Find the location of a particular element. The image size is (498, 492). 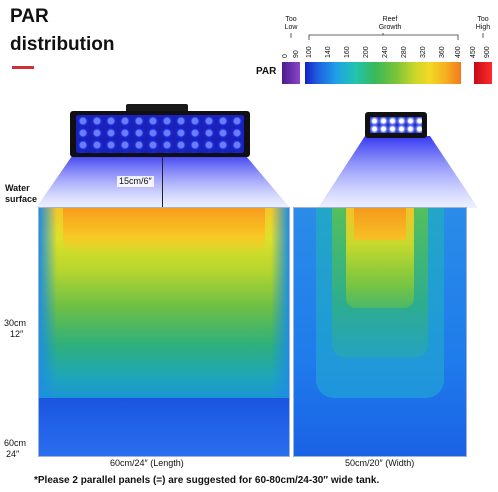

legend-swatch-too-high is located at coordinates (483, 73).